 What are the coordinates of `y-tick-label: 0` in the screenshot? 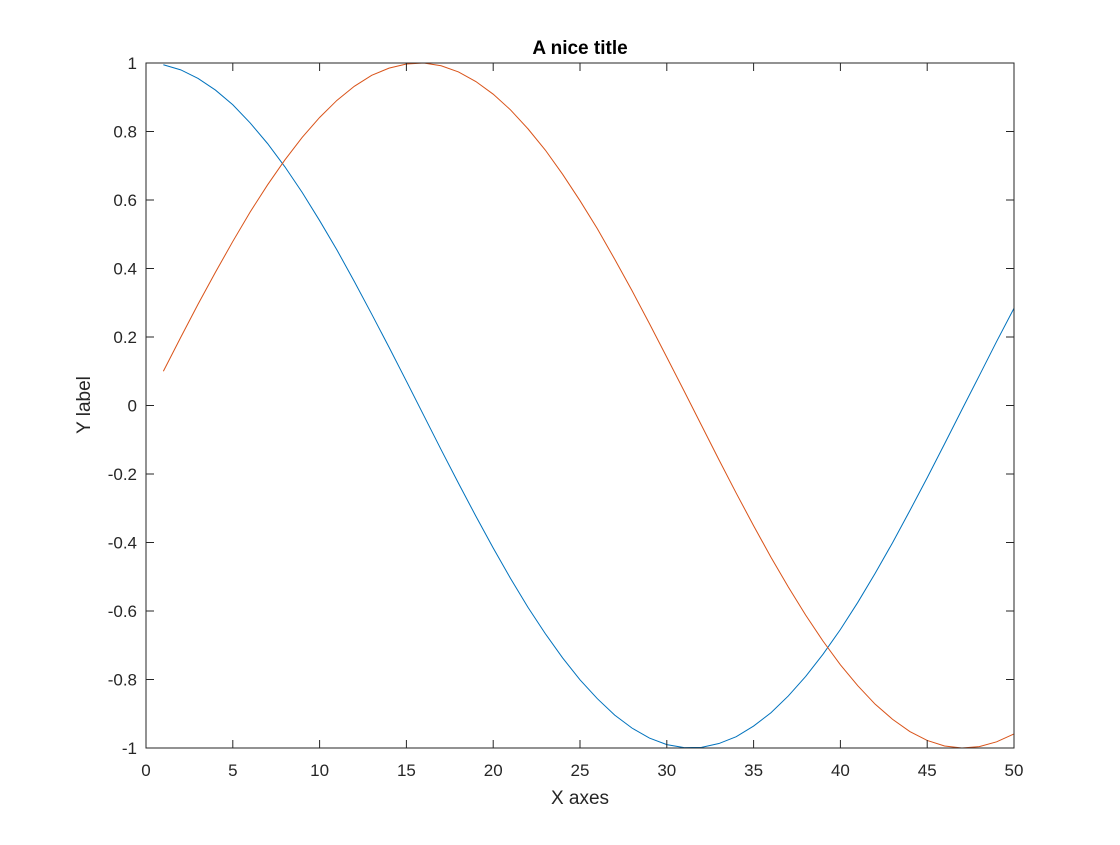 It's located at (132, 406).